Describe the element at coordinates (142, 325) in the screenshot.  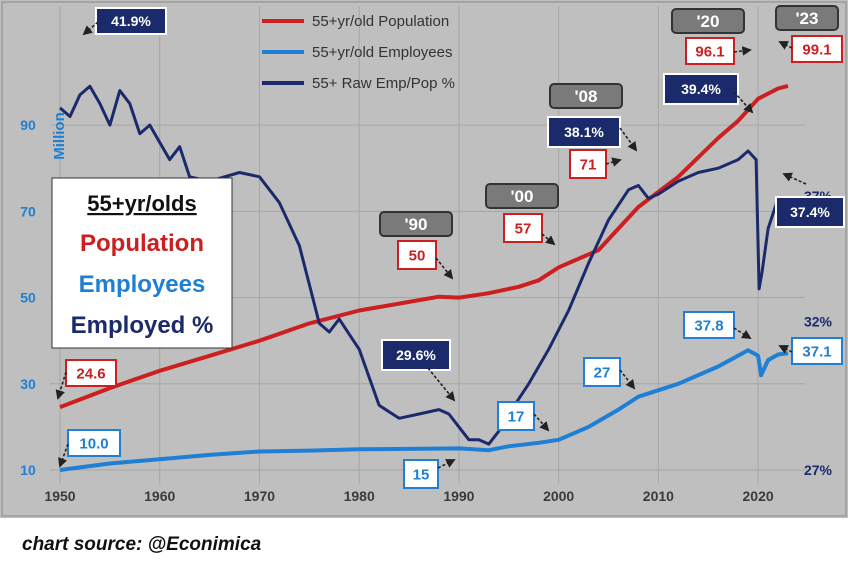
I see `key-employed: Employed %` at that location.